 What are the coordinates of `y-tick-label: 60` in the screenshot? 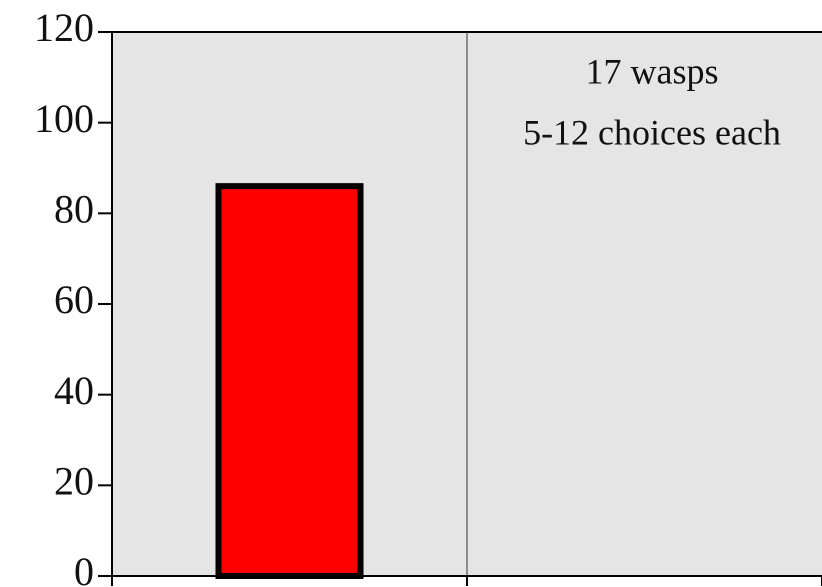 It's located at (74, 299).